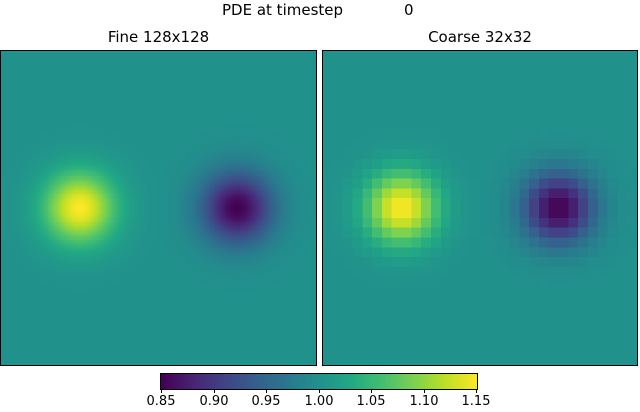 This screenshot has width=640, height=412. What do you see at coordinates (480, 37) in the screenshot?
I see `coarse-panel-title: Coarse 32x32` at bounding box center [480, 37].